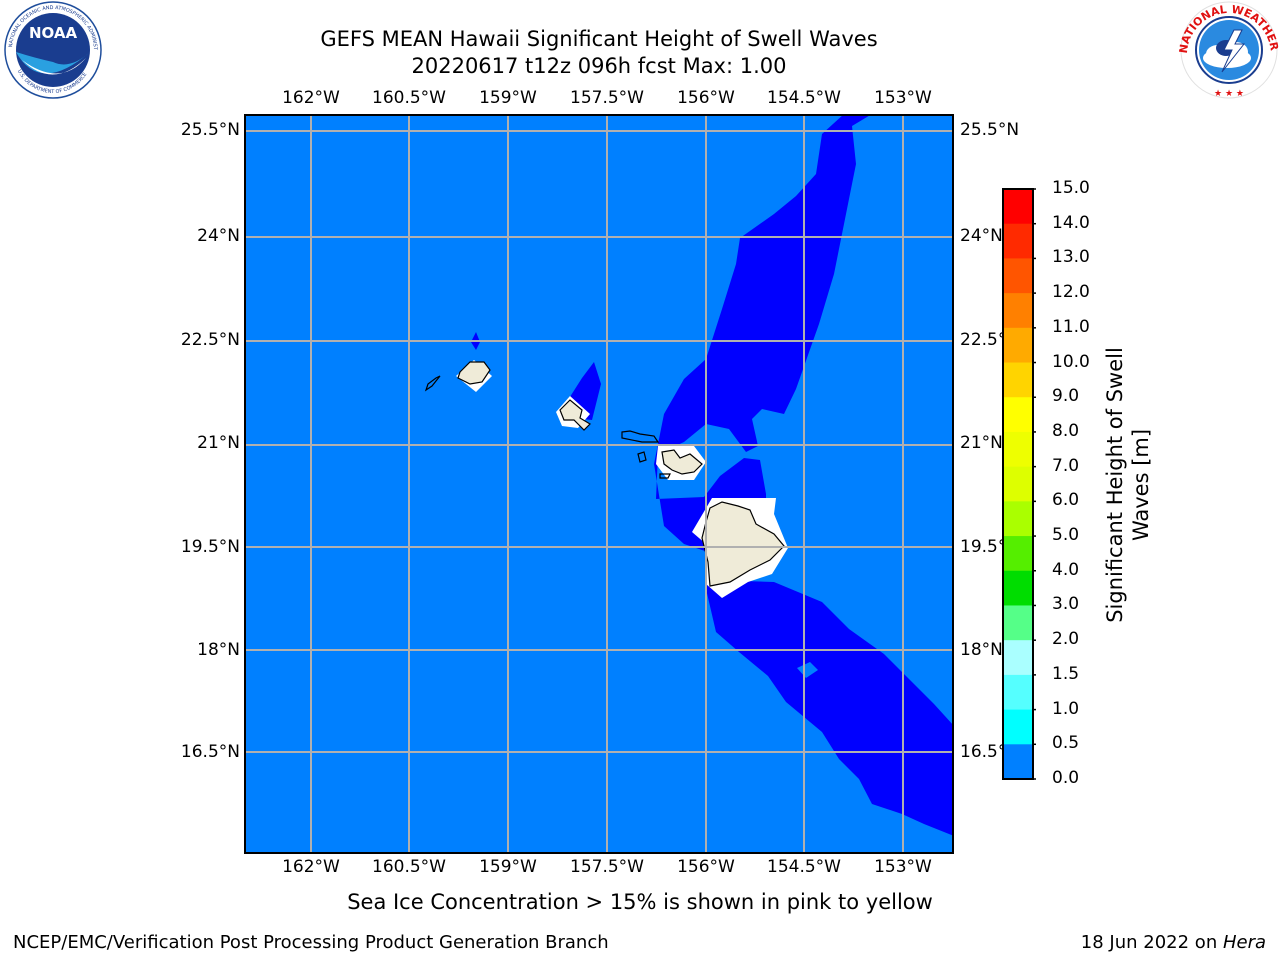 The width and height of the screenshot is (1280, 960). I want to click on lat-tick-left: 16.5°N, so click(210, 752).